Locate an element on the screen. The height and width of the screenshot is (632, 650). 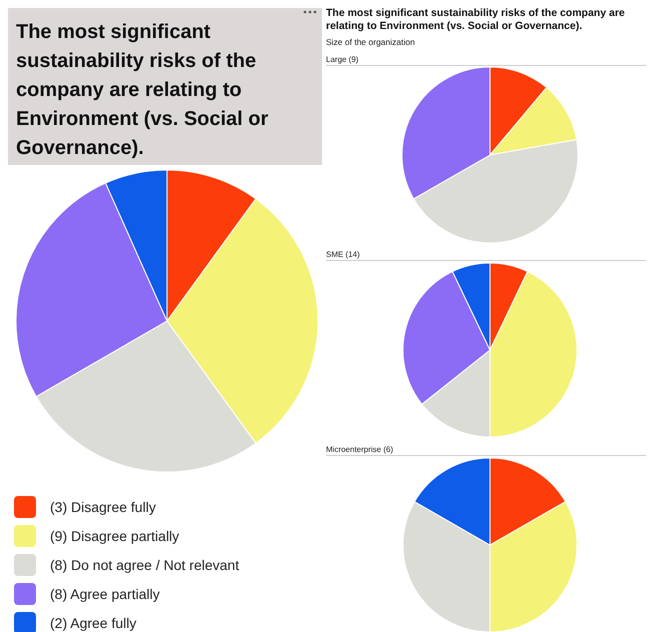
text: Large (9) is located at coordinates (486, 60).